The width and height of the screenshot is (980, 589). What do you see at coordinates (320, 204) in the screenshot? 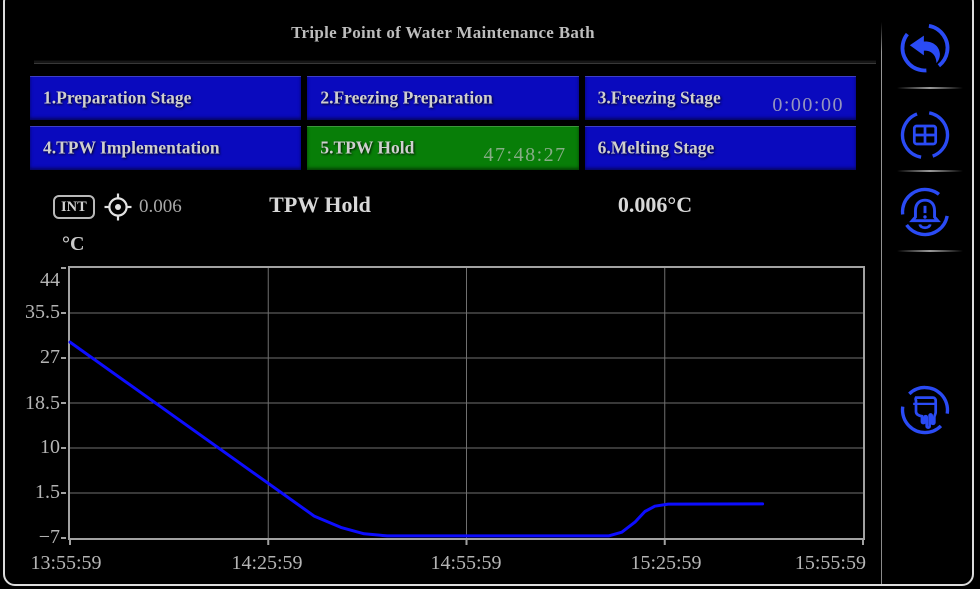
I see `current-stage-name: TPW Hold` at bounding box center [320, 204].